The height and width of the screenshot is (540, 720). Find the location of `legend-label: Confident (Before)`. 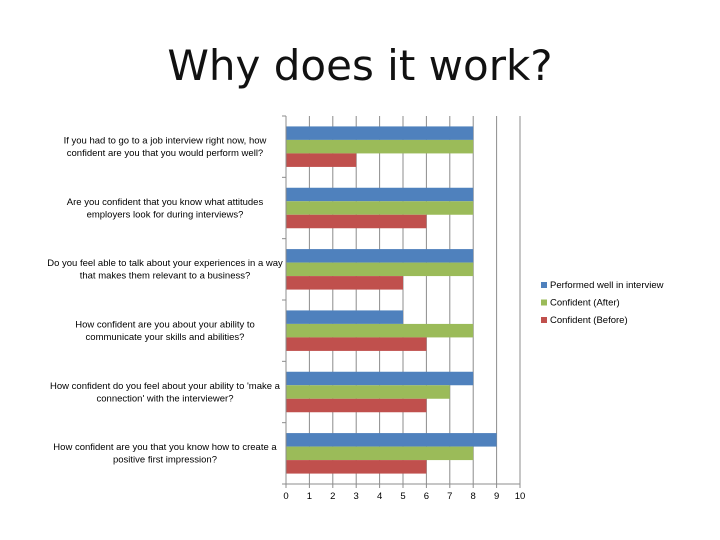

legend-label: Confident (Before) is located at coordinates (589, 320).